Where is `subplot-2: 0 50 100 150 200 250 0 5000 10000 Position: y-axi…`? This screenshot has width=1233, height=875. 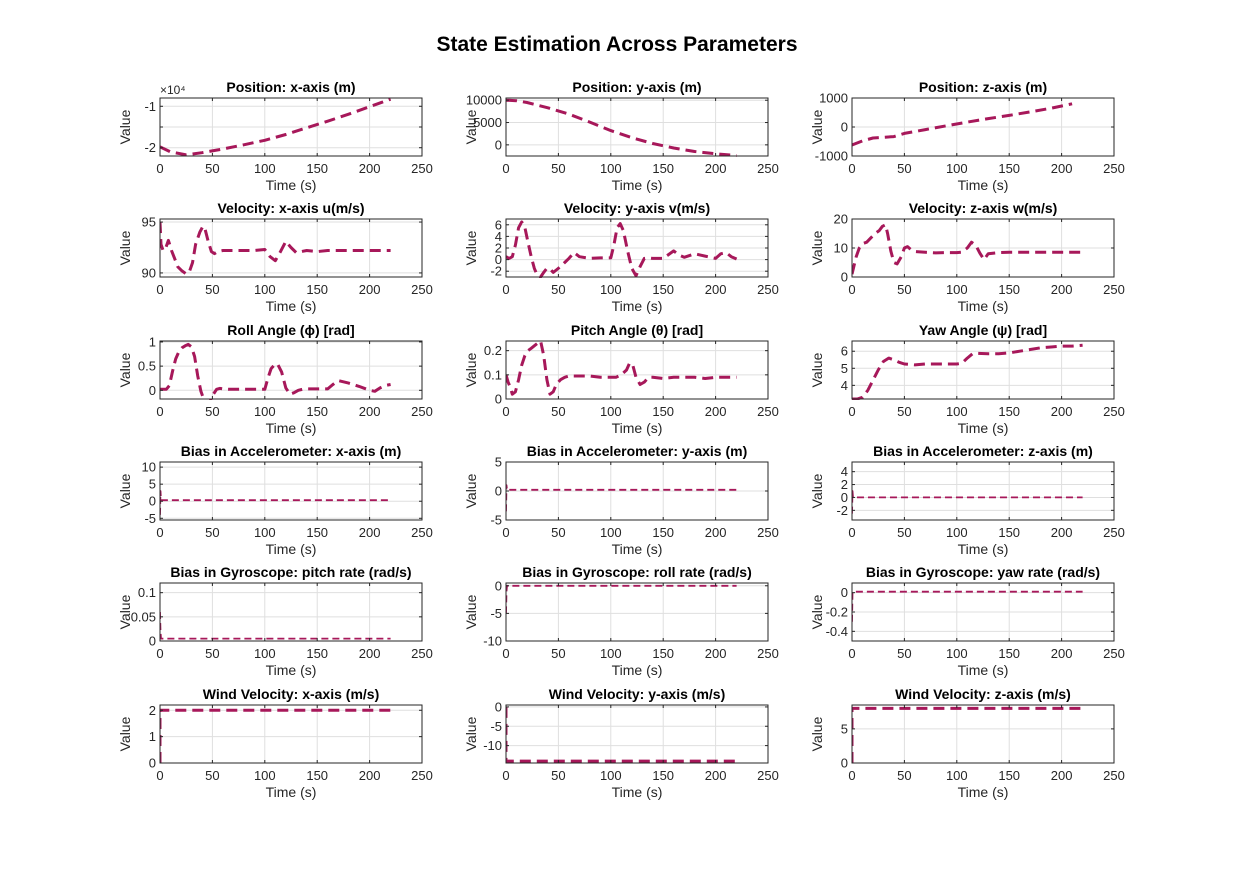
subplot-2: 0 50 100 150 200 250 0 5000 10000 Position: y-axi… is located at coordinates (621, 136).